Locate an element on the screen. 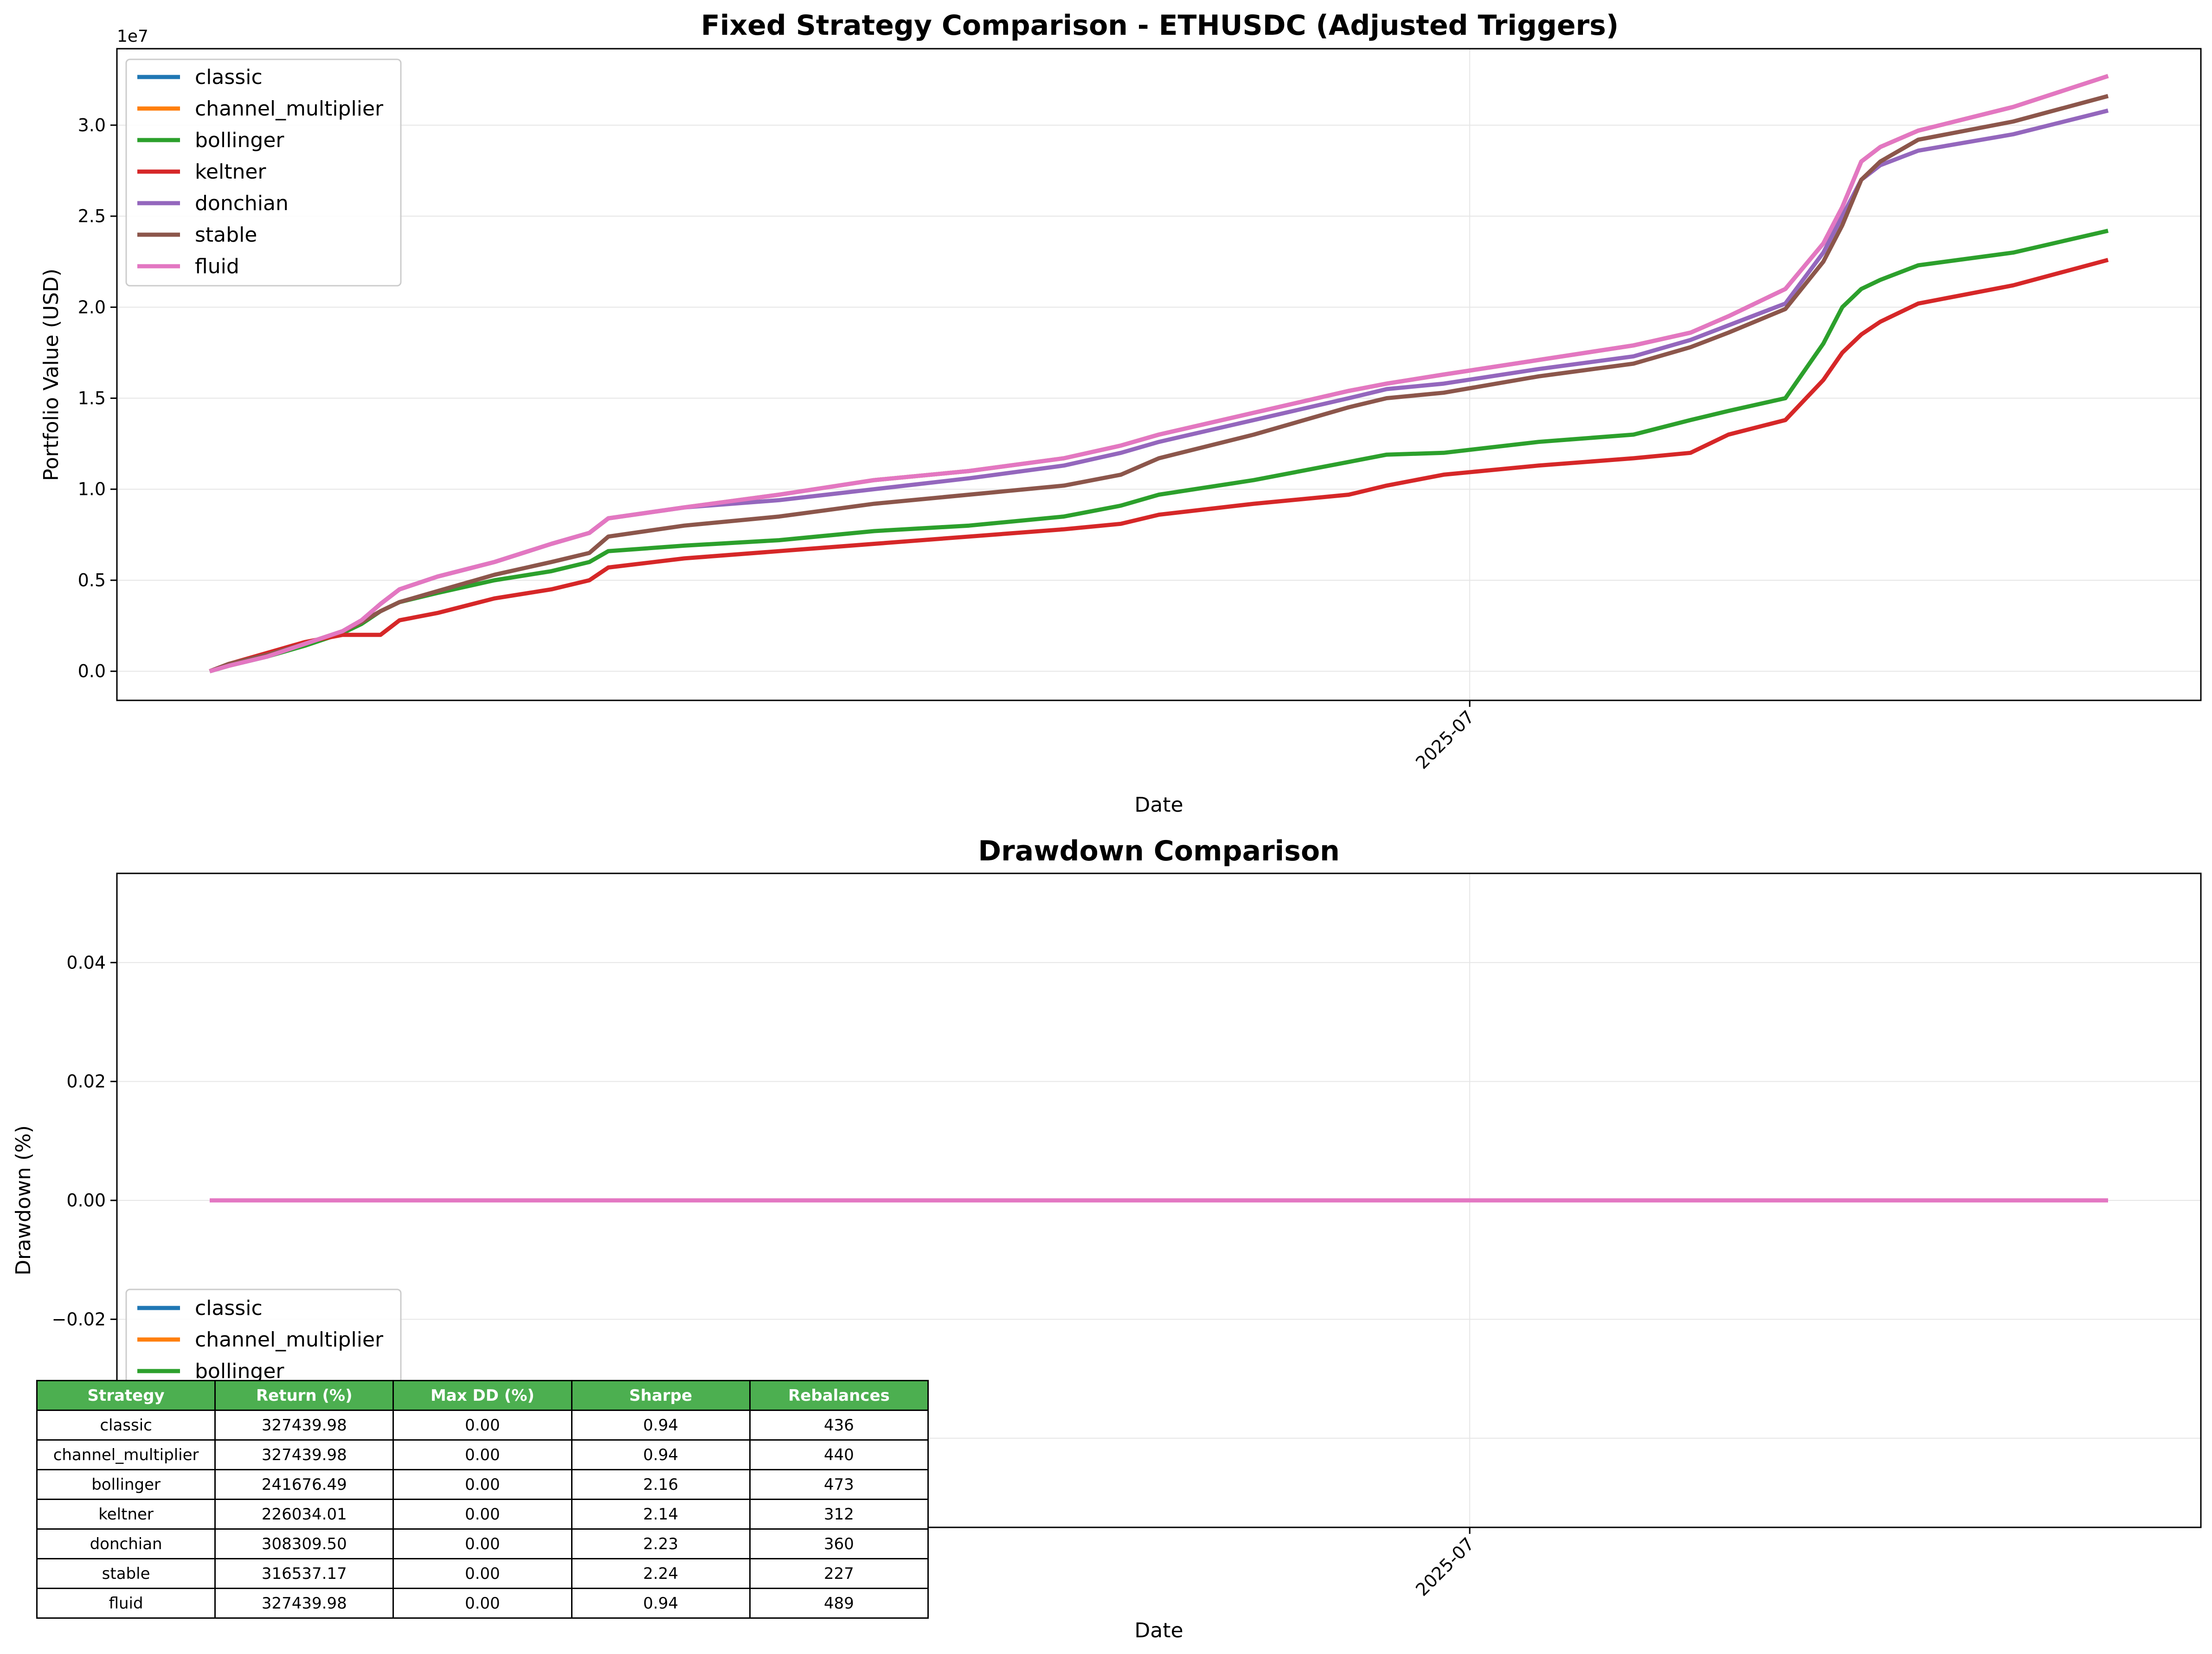 This screenshot has width=2212, height=1654. table-cell: classic is located at coordinates (126, 1425).